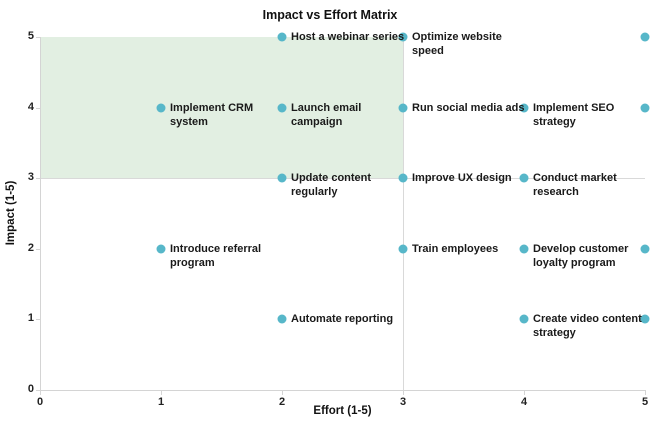 The image size is (660, 430). I want to click on x-tick-label: 2, so click(282, 402).